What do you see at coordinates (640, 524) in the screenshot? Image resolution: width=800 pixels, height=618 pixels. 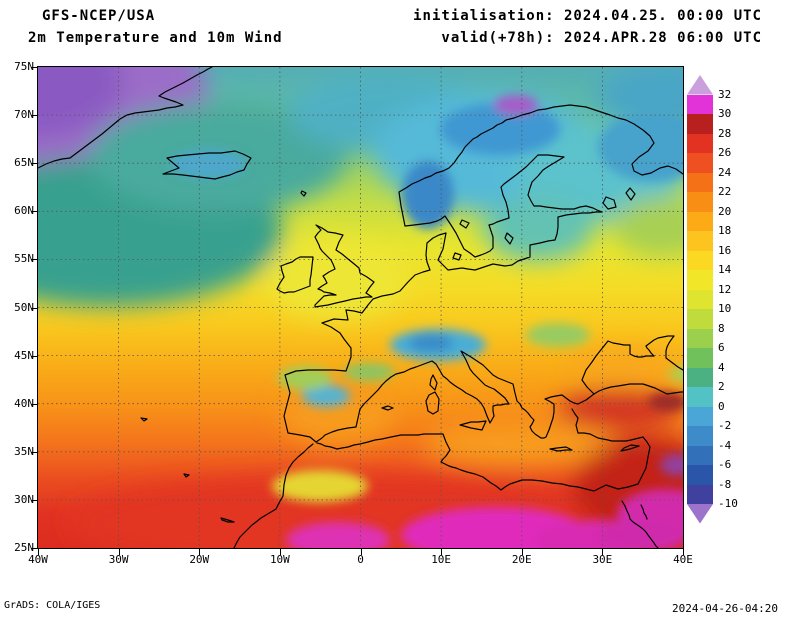 I see `coastline-red-sea` at bounding box center [640, 524].